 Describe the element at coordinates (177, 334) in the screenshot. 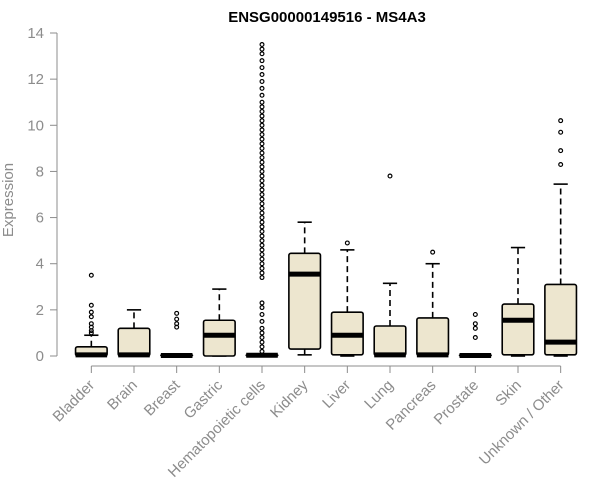

I see `box-breast` at that location.